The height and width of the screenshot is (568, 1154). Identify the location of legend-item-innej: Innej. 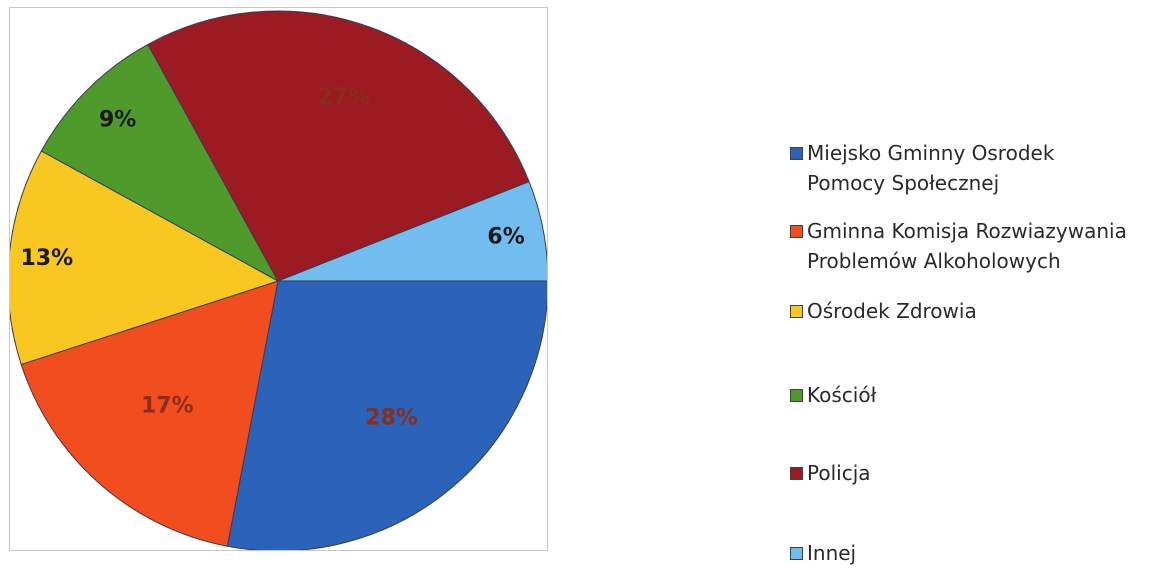
(823, 553).